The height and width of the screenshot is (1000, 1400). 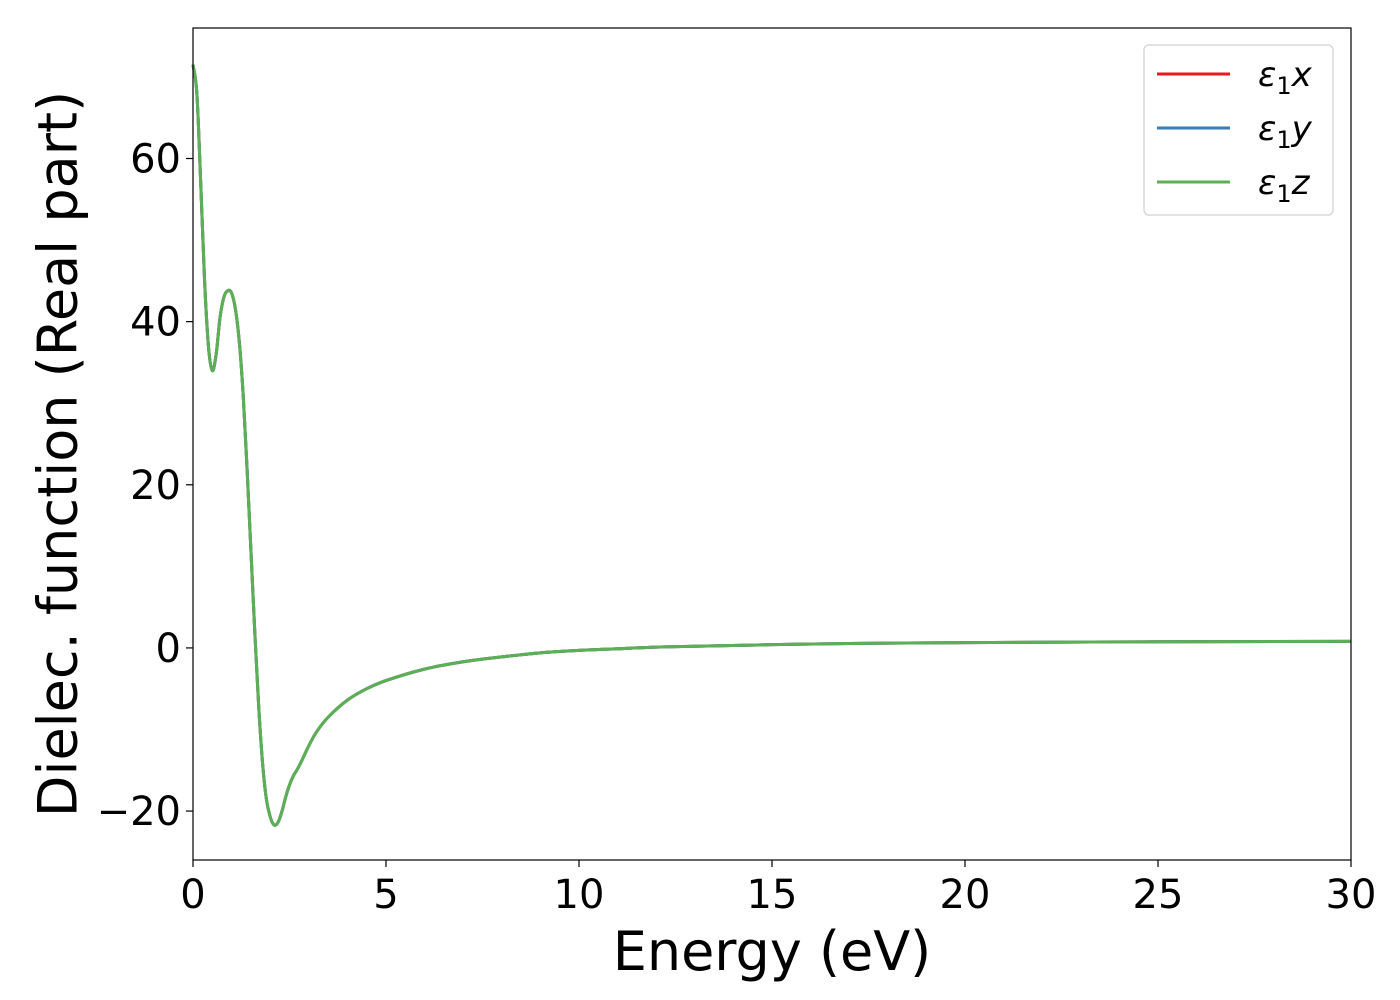 I want to click on legend-label-y: ε1y, so click(x=1285, y=131).